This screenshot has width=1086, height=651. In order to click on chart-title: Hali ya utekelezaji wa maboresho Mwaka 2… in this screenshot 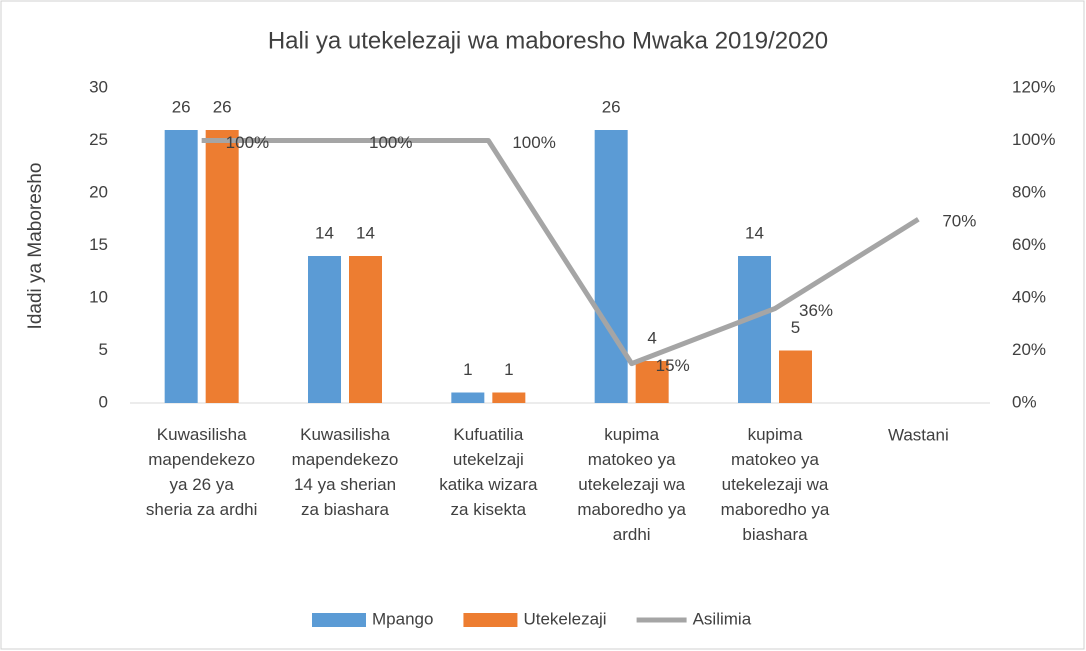, I will do `click(548, 40)`.